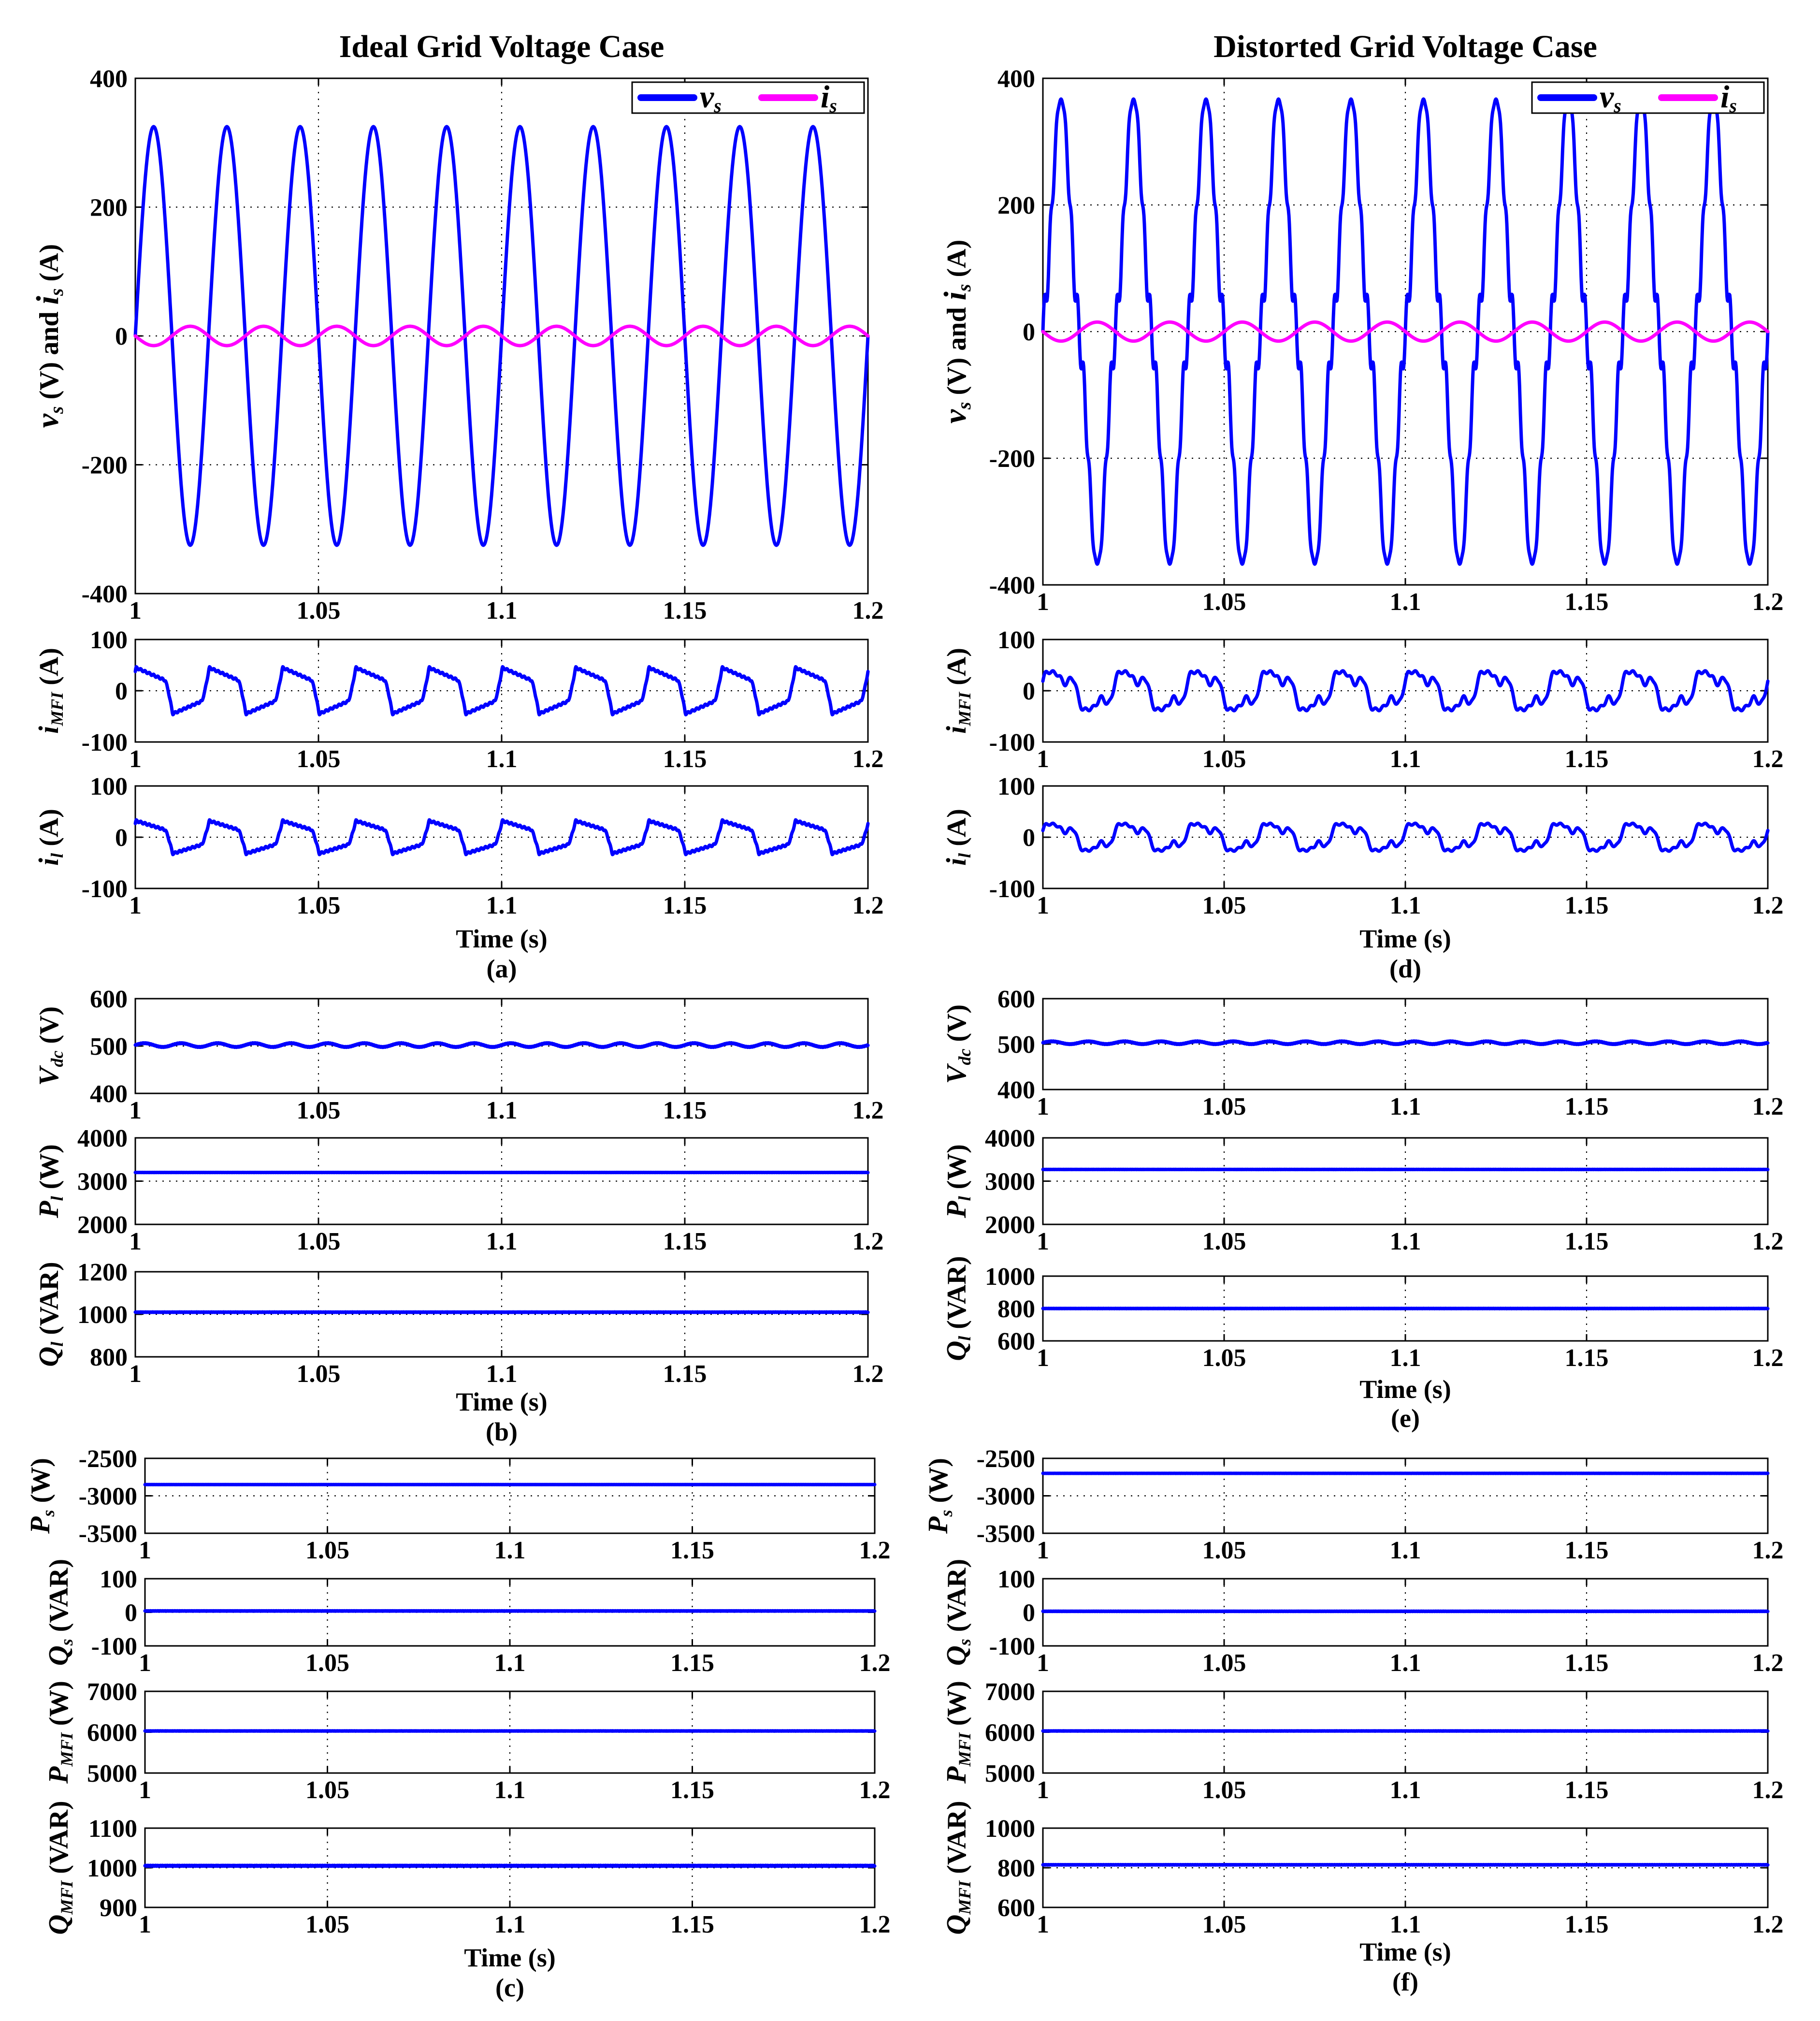  I want to click on subplot-b-2: 1 1.05 1.1 1.15 1.2 2000 3000 4000 Pl (W), so click(459, 1190).